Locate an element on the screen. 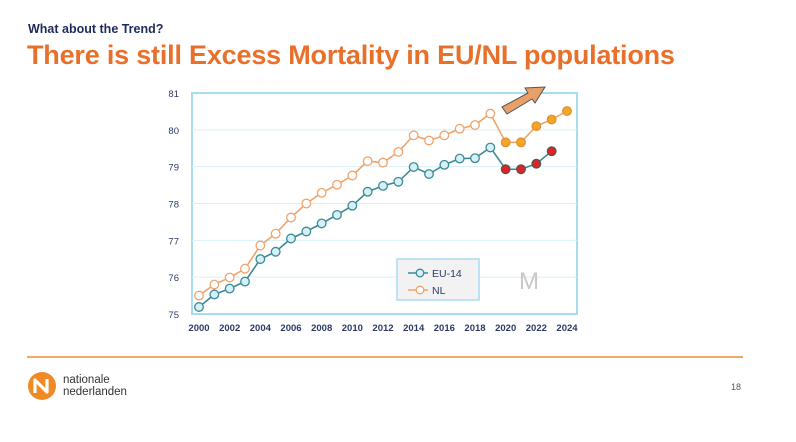  y-tick-label: 79 is located at coordinates (173, 168).